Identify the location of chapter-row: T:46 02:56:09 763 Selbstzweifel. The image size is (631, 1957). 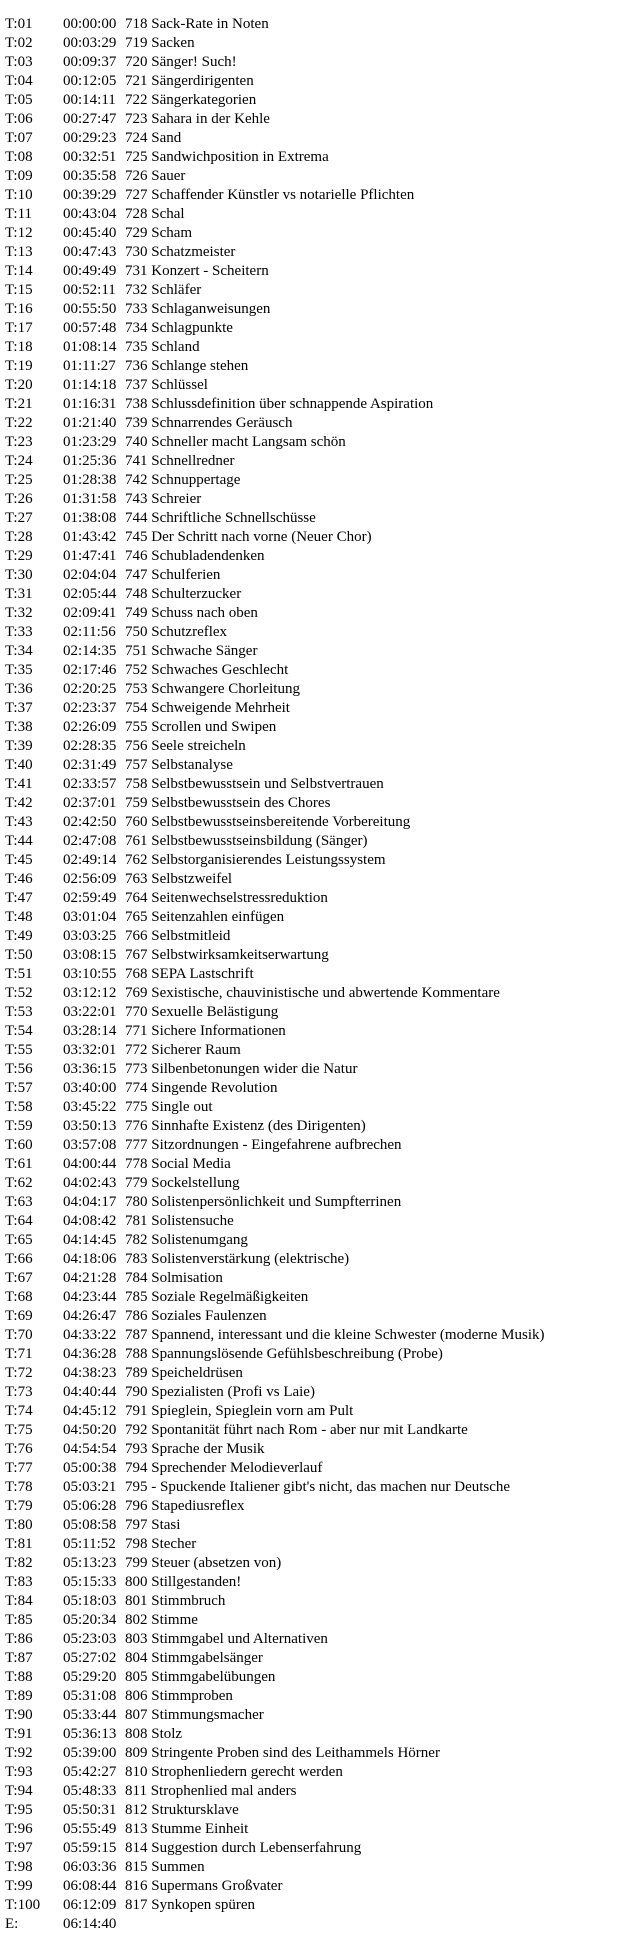
(318, 879).